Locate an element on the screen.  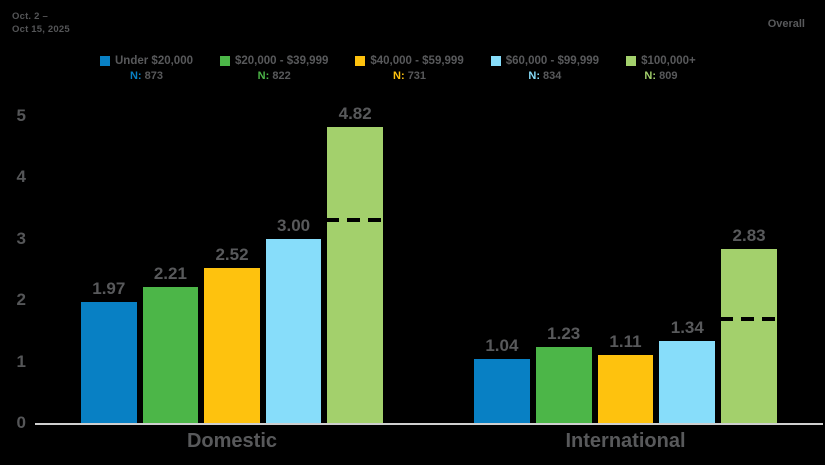
legend-item: Under $20,000 N: 873 is located at coordinates (146, 68).